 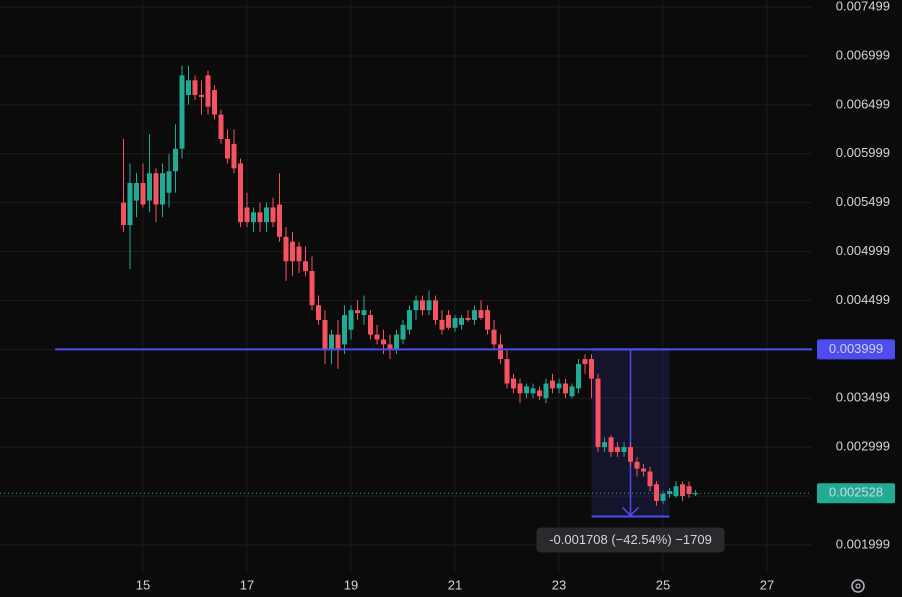 I want to click on price-label-box, so click(x=856, y=493).